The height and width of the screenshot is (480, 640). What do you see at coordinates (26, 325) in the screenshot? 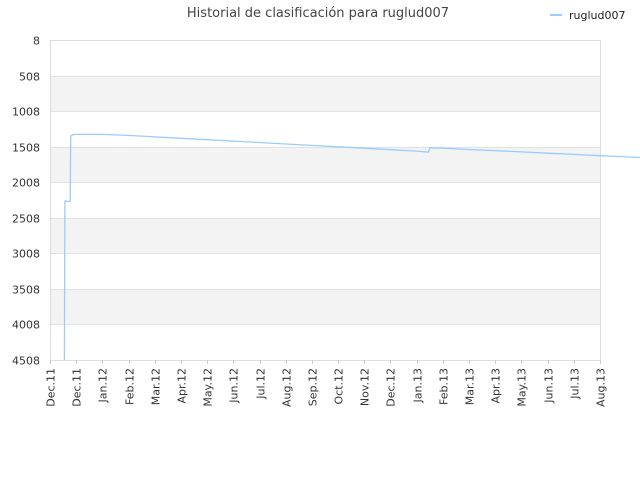
I see `y-tick-label: 4008` at bounding box center [26, 325].